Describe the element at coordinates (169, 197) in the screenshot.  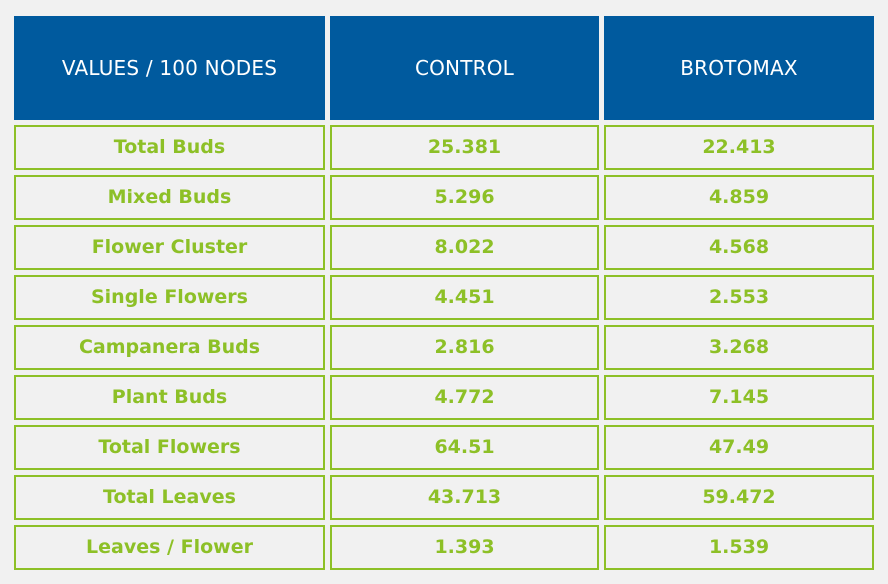
I see `row-label: Mixed Buds` at that location.